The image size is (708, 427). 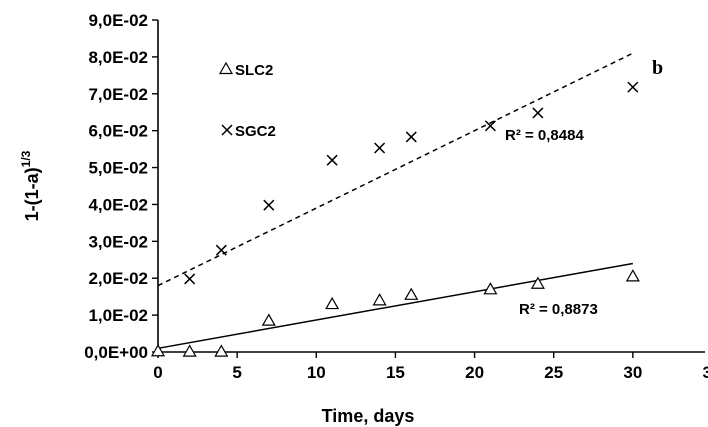 I want to click on trendline-slc2, so click(x=395, y=306).